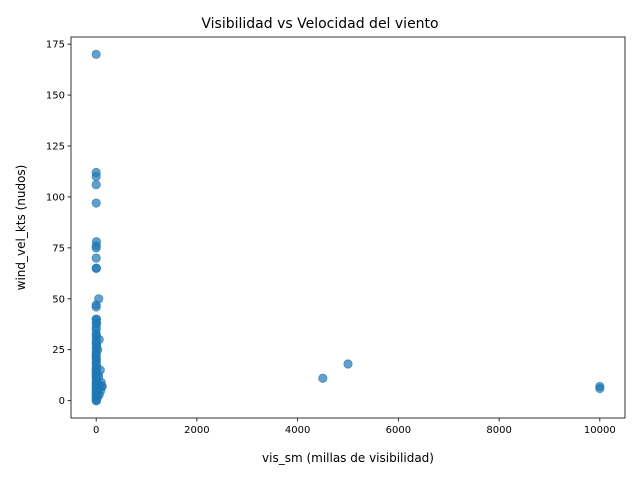 The height and width of the screenshot is (480, 640). I want to click on y-tick-label: 25, so click(58, 350).